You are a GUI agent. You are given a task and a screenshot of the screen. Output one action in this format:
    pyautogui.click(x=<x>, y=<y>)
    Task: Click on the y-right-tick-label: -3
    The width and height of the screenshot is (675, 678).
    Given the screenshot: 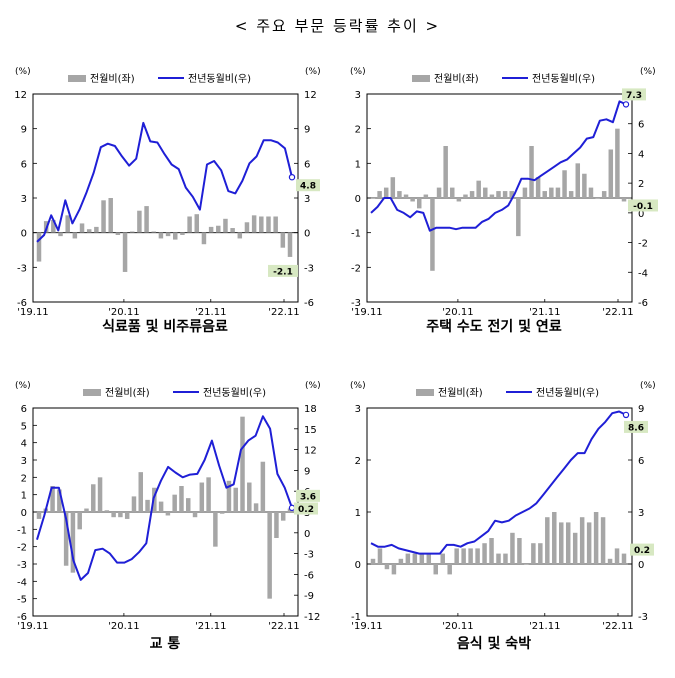 What is the action you would take?
    pyautogui.click(x=643, y=617)
    